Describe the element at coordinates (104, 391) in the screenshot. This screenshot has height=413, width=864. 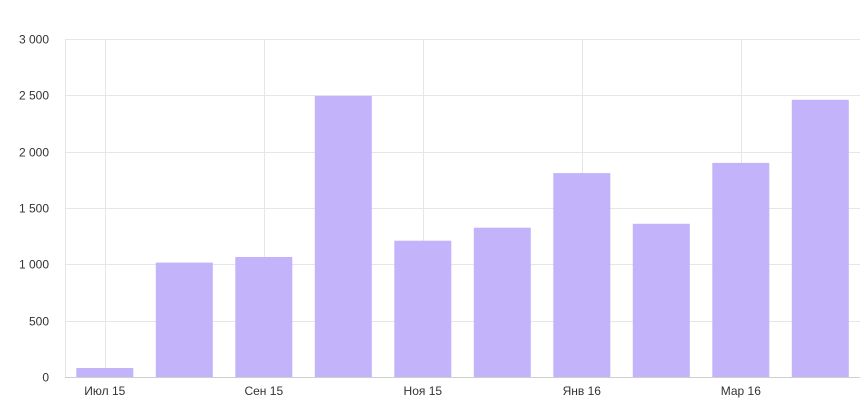
I see `x-tick-label: Июл 15` at that location.